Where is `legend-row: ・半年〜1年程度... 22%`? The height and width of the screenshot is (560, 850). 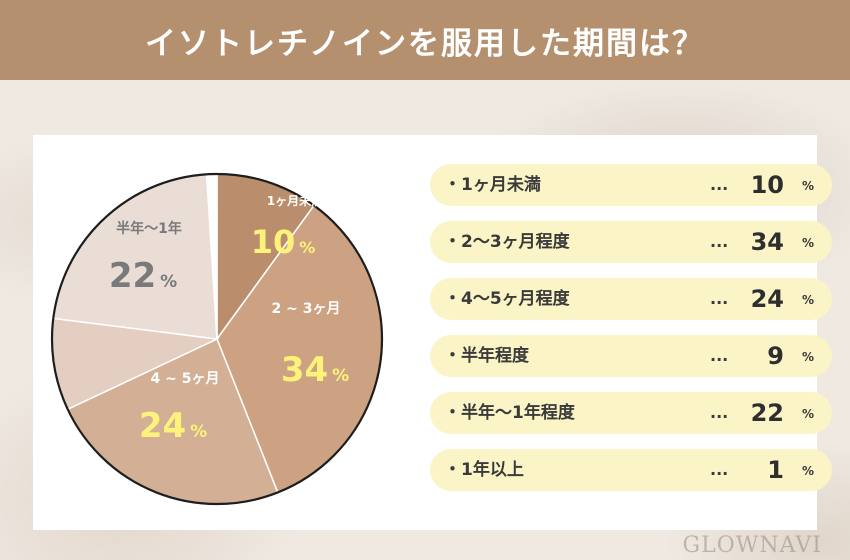
legend-row: ・半年〜1年程度... 22% is located at coordinates (631, 413).